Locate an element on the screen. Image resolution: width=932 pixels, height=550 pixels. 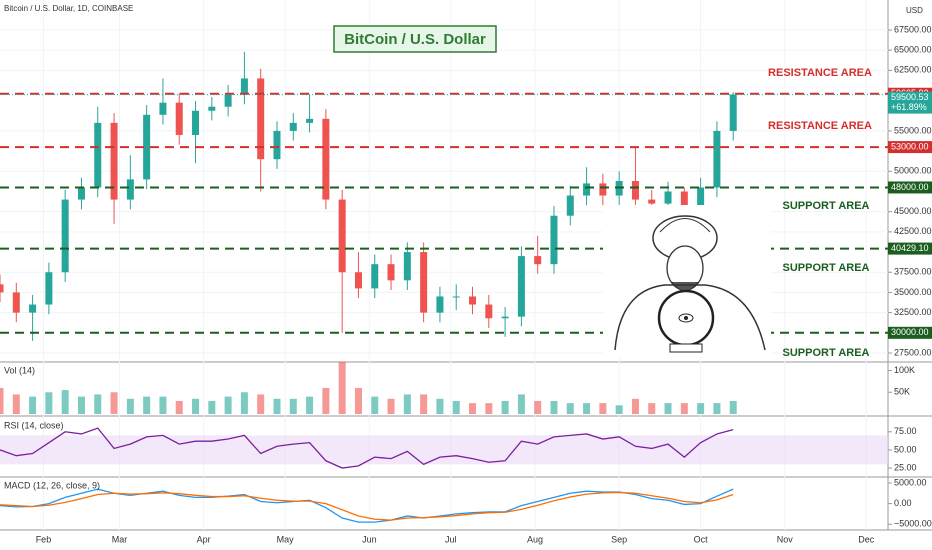
shoulders is located at coordinates (690, 317).